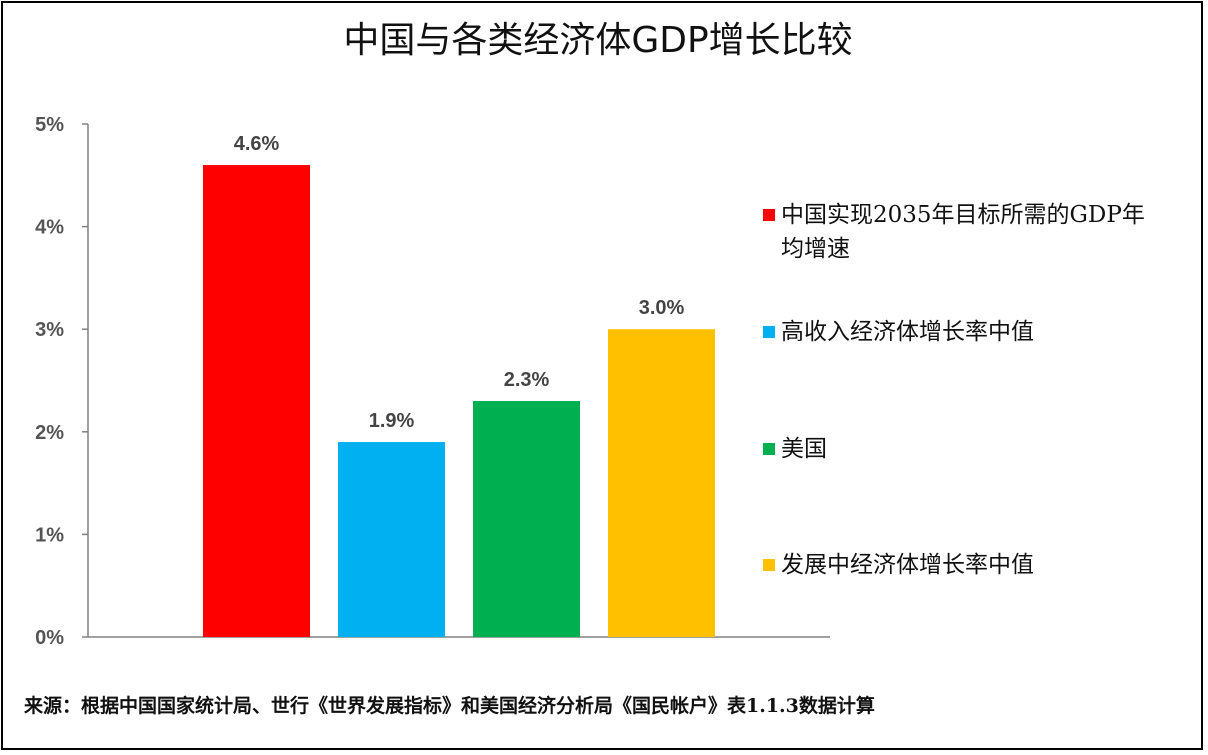 The image size is (1208, 755). Describe the element at coordinates (49, 330) in the screenshot. I see `y-tick-label: 3%` at that location.